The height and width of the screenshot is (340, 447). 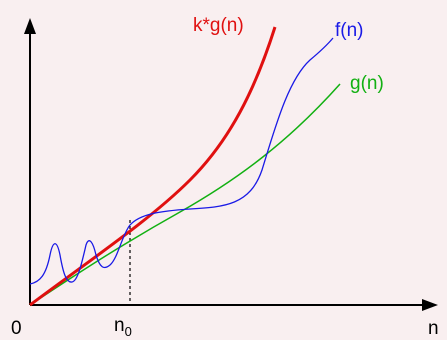 I want to click on curve-g-label: g(n), so click(x=367, y=83).